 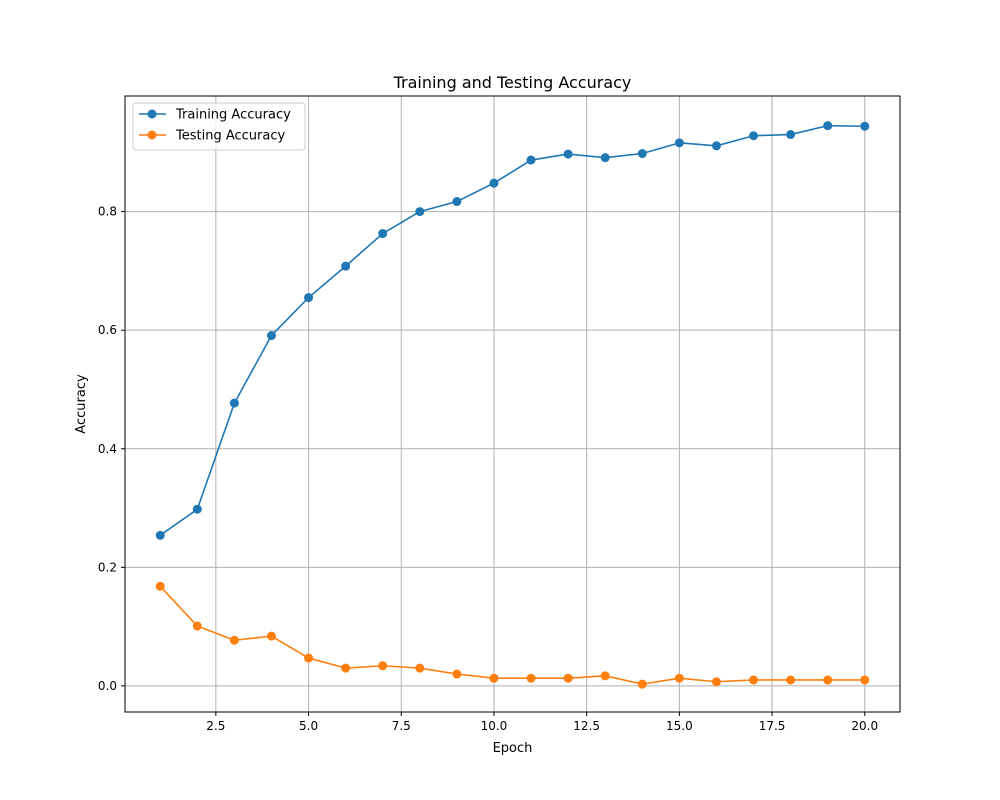 What do you see at coordinates (494, 726) in the screenshot?
I see `x-tick-label: 10.0` at bounding box center [494, 726].